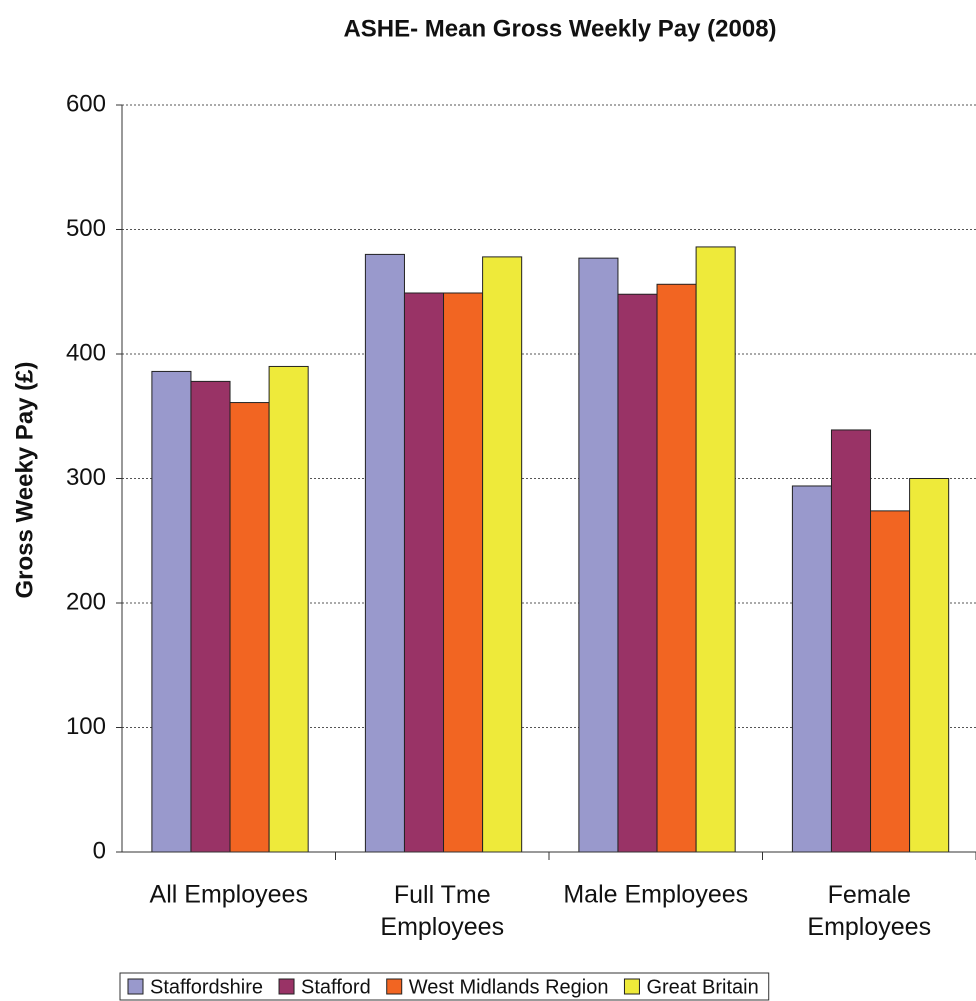 Image resolution: width=976 pixels, height=1001 pixels. What do you see at coordinates (86, 477) in the screenshot?
I see `y-tick-label: 300` at bounding box center [86, 477].